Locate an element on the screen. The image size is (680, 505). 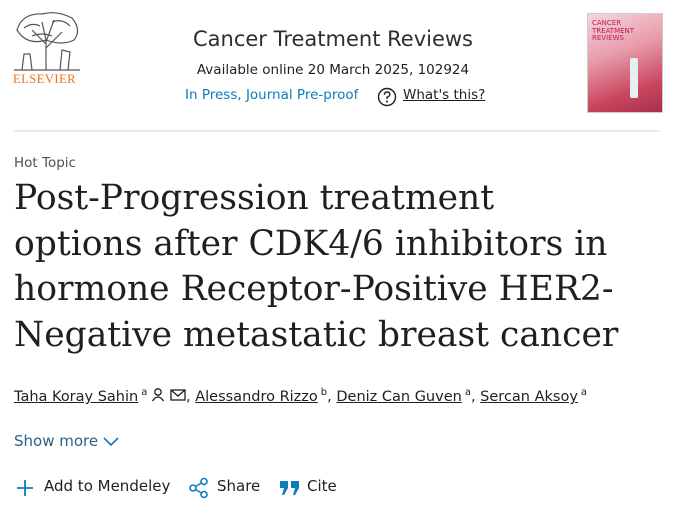
author-name: Taha Koray Sahin is located at coordinates (76, 397).